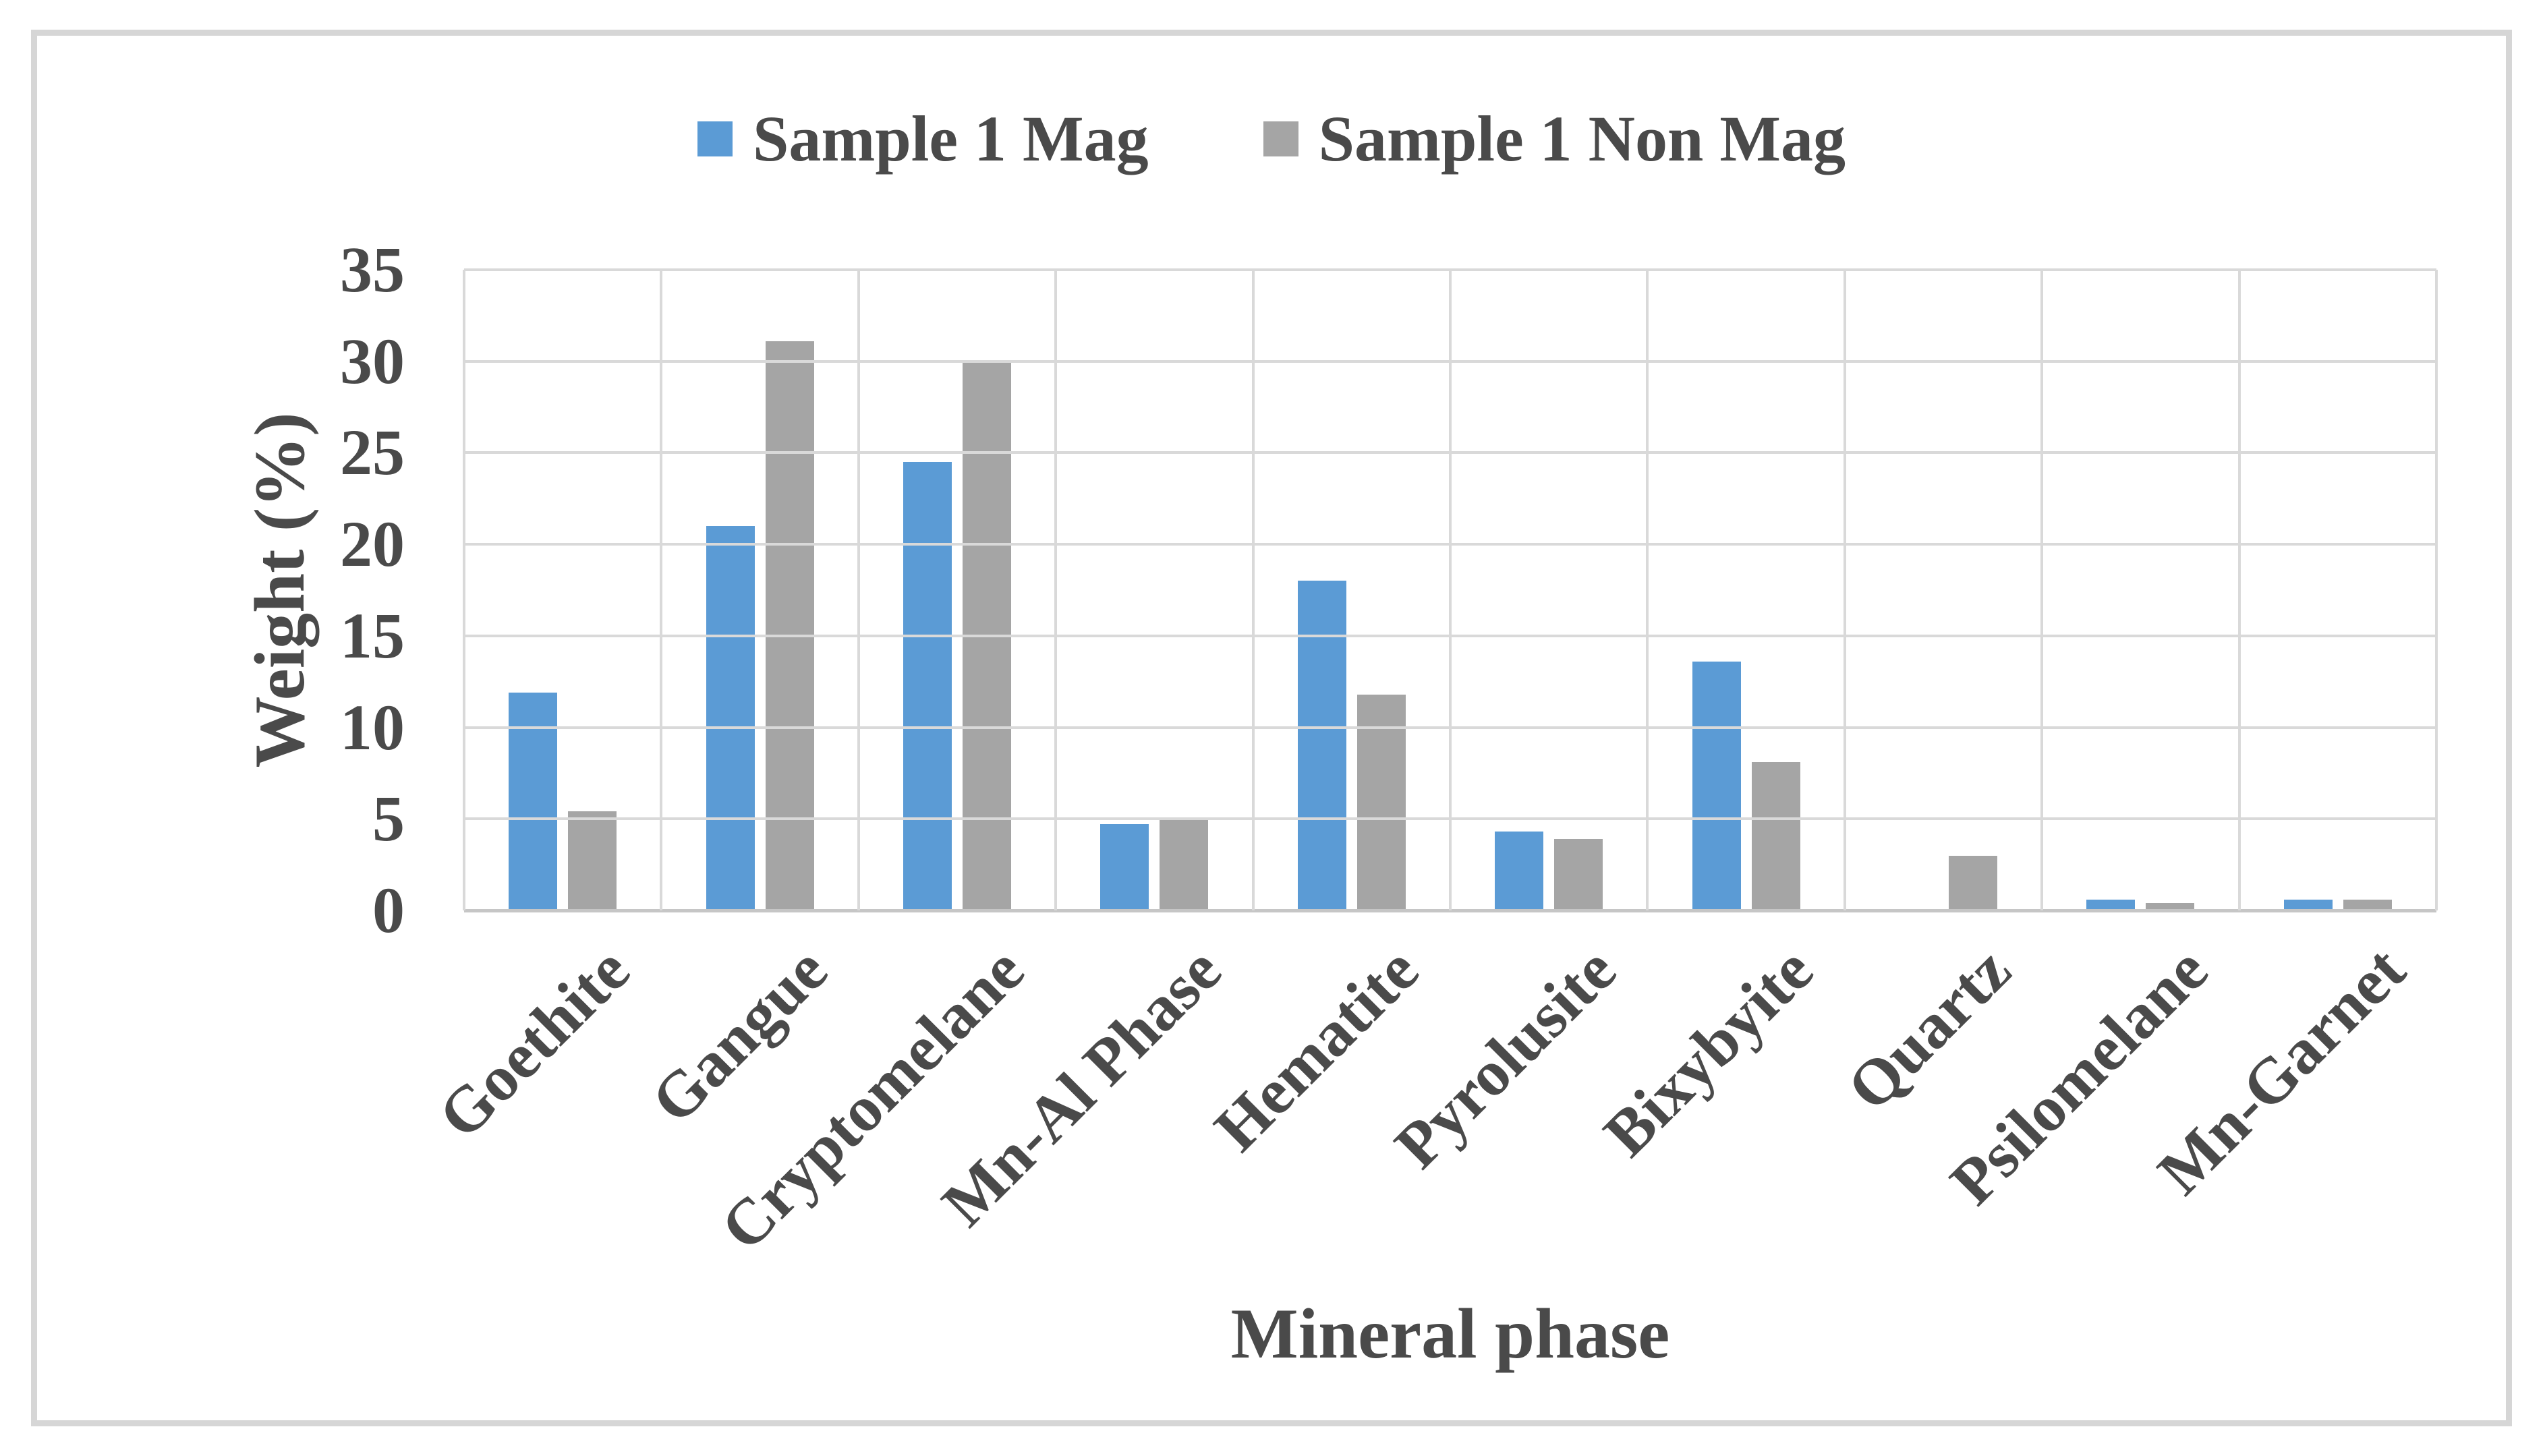  Describe the element at coordinates (789, 625) in the screenshot. I see `bar-sample-1-non-mag-gangue` at that location.